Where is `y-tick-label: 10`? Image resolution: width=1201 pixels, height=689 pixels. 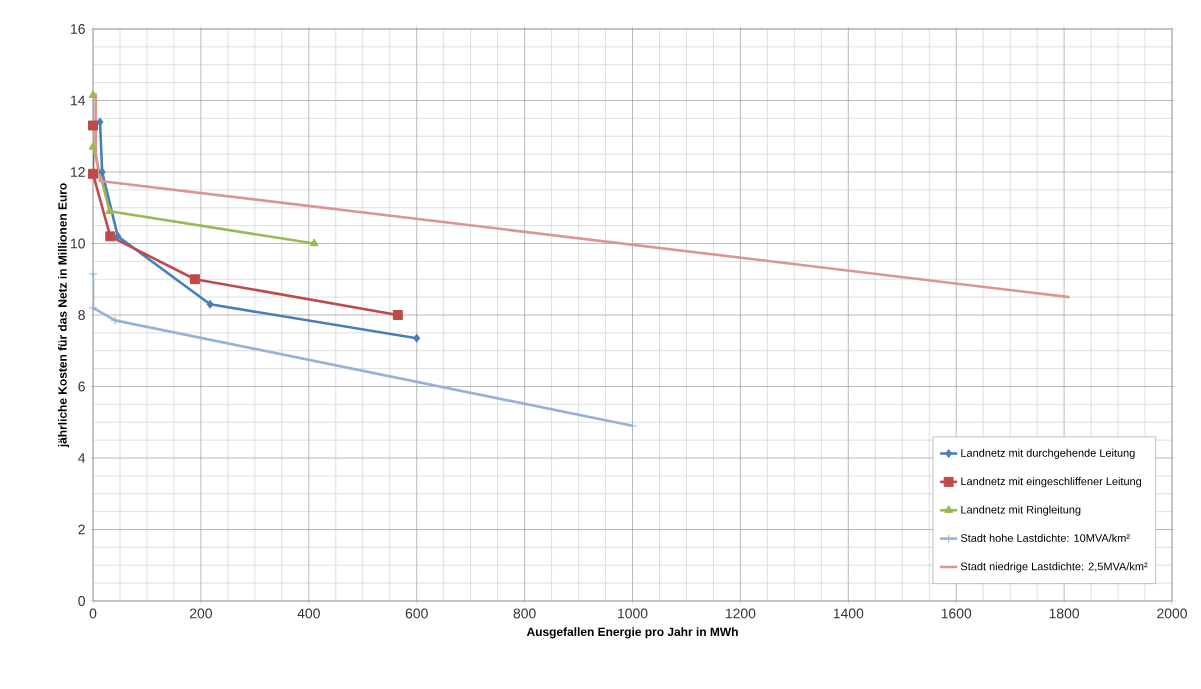
y-tick-label: 10 is located at coordinates (78, 243).